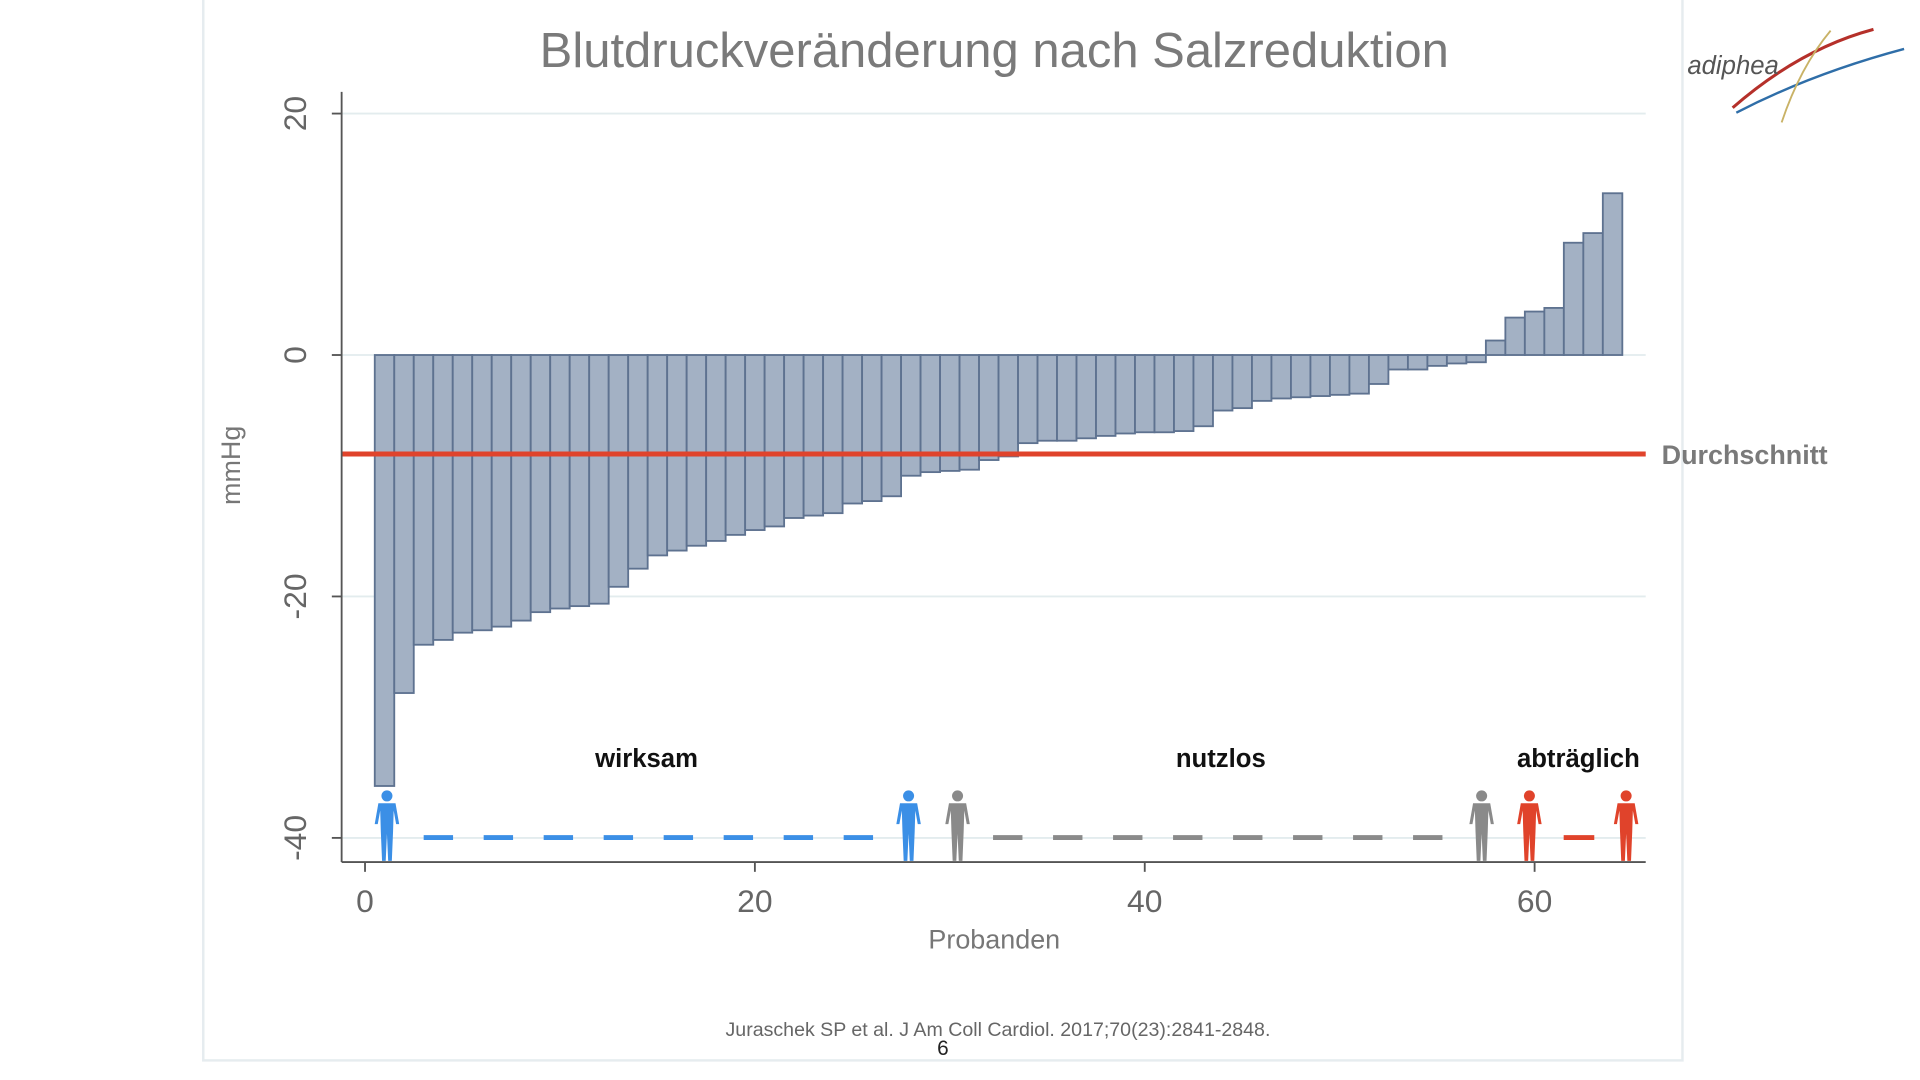 The image size is (1920, 1080). What do you see at coordinates (365, 901) in the screenshot?
I see `x-tick-label: 0` at bounding box center [365, 901].